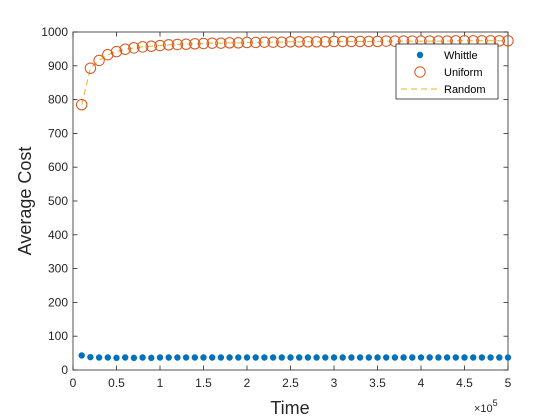  Describe the element at coordinates (420, 72) in the screenshot. I see `legend-swatch-uniform` at that location.